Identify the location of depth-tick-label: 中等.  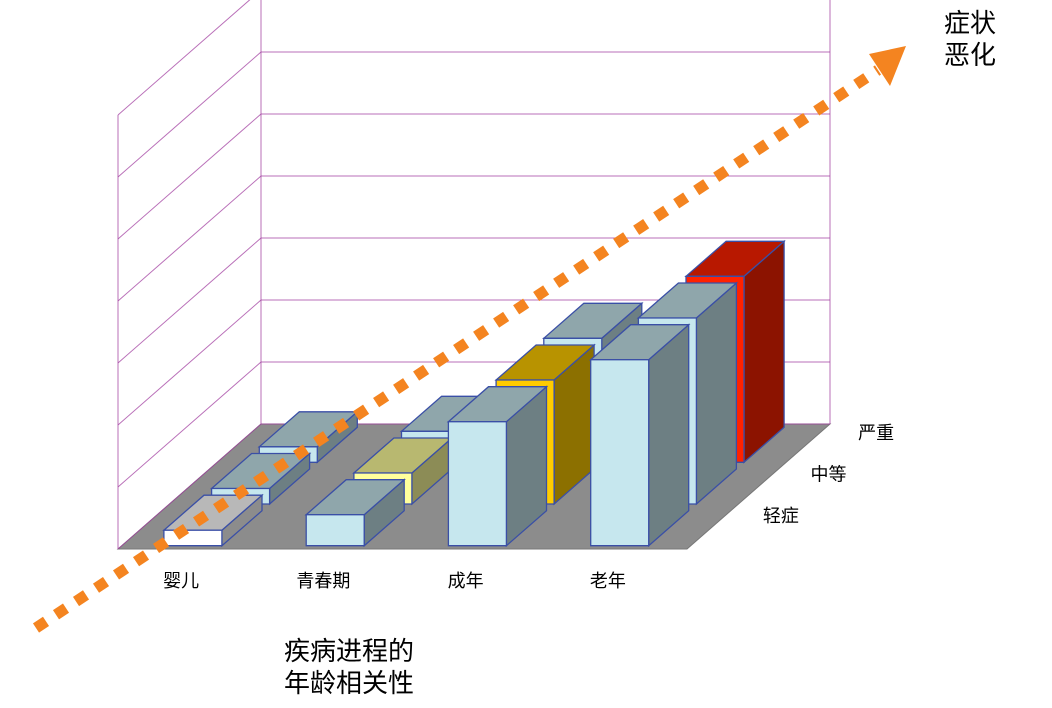
(829, 475).